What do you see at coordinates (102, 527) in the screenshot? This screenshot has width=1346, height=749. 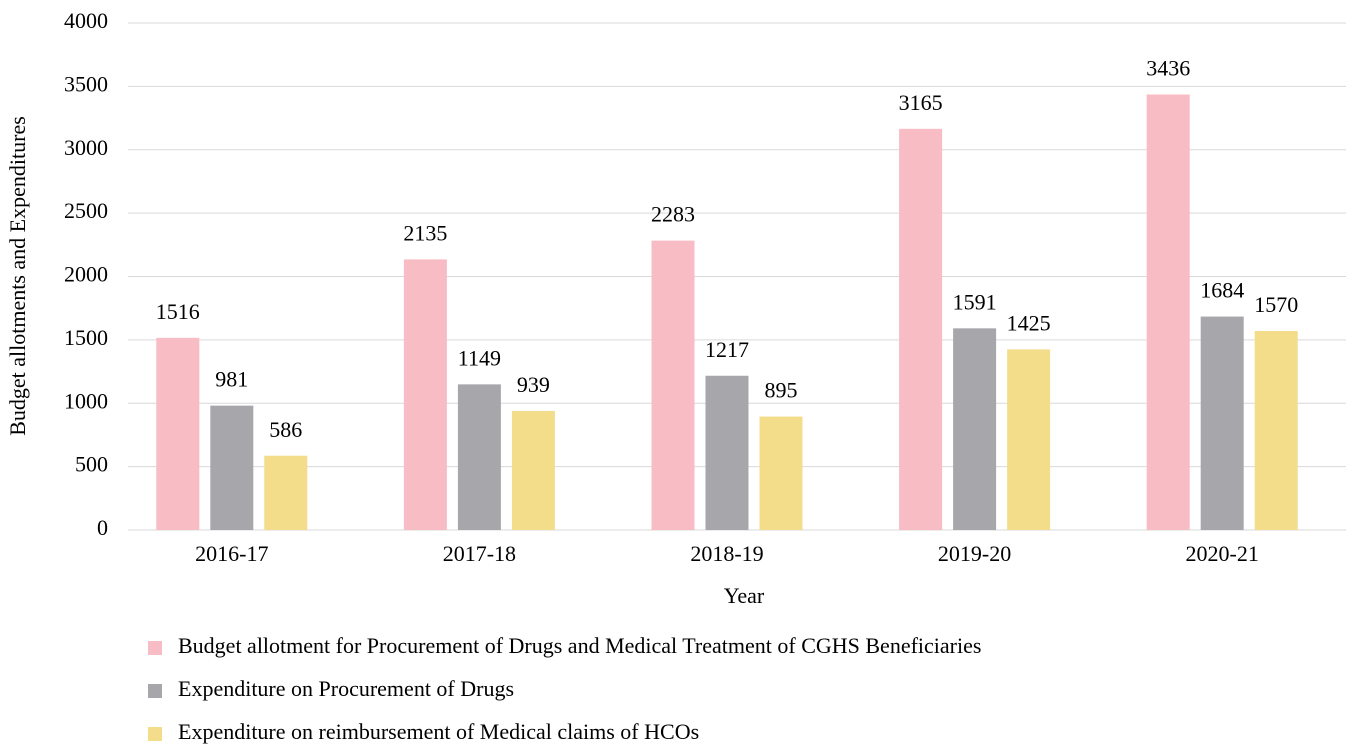 I see `y-tick-label: 0` at bounding box center [102, 527].